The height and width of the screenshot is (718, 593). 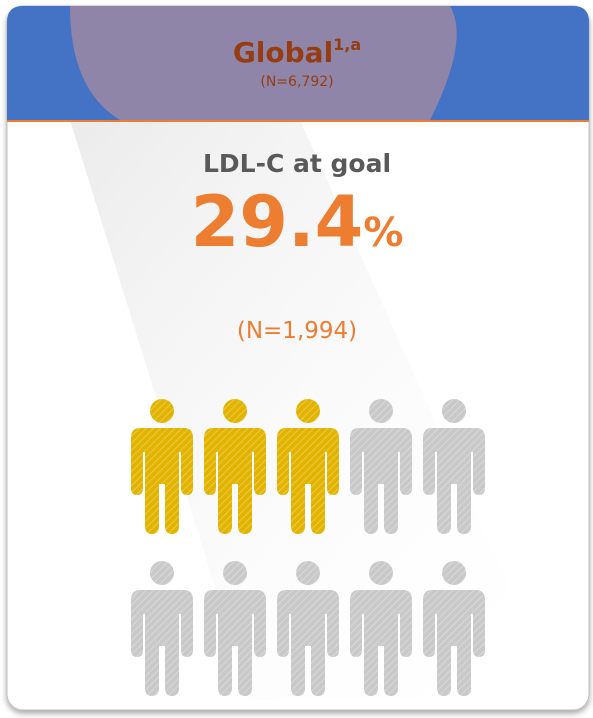 I want to click on header-subtitle: (N=6,792), so click(x=296, y=82).